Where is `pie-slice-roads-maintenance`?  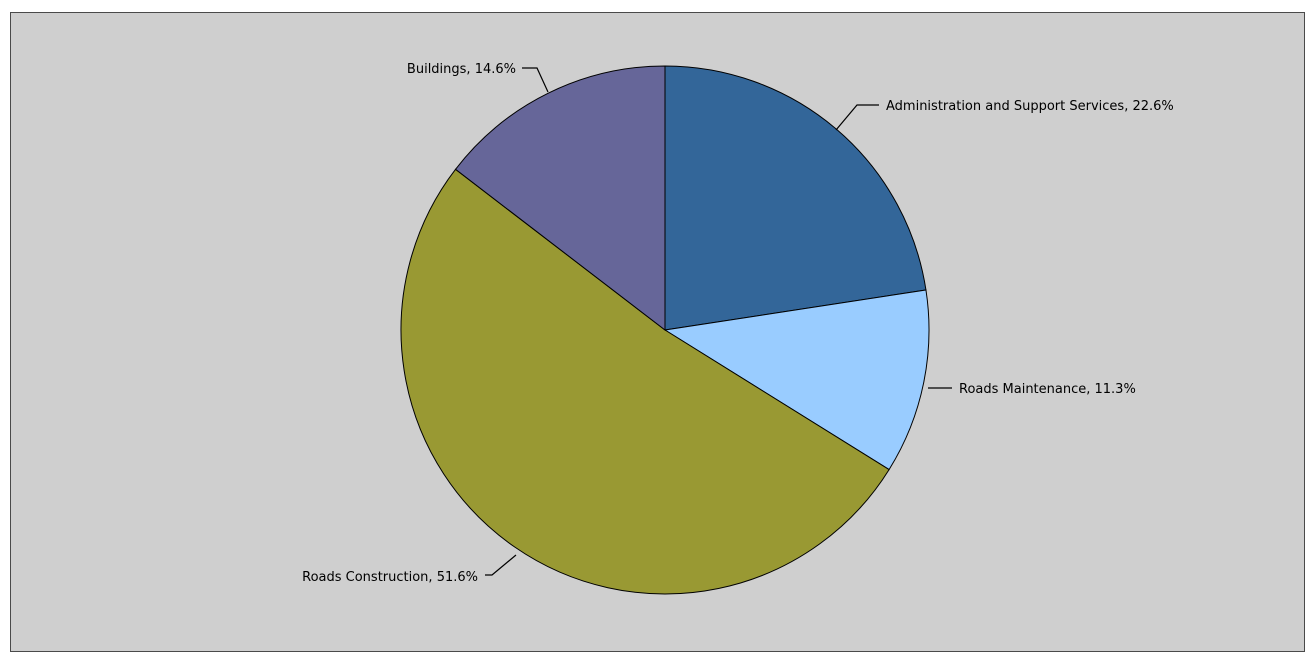
pie-slice-roads-maintenance is located at coordinates (796, 380).